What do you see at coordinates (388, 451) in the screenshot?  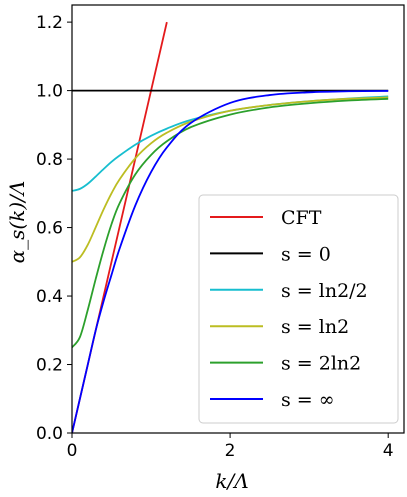 I see `x-tick-label-2: 4` at bounding box center [388, 451].